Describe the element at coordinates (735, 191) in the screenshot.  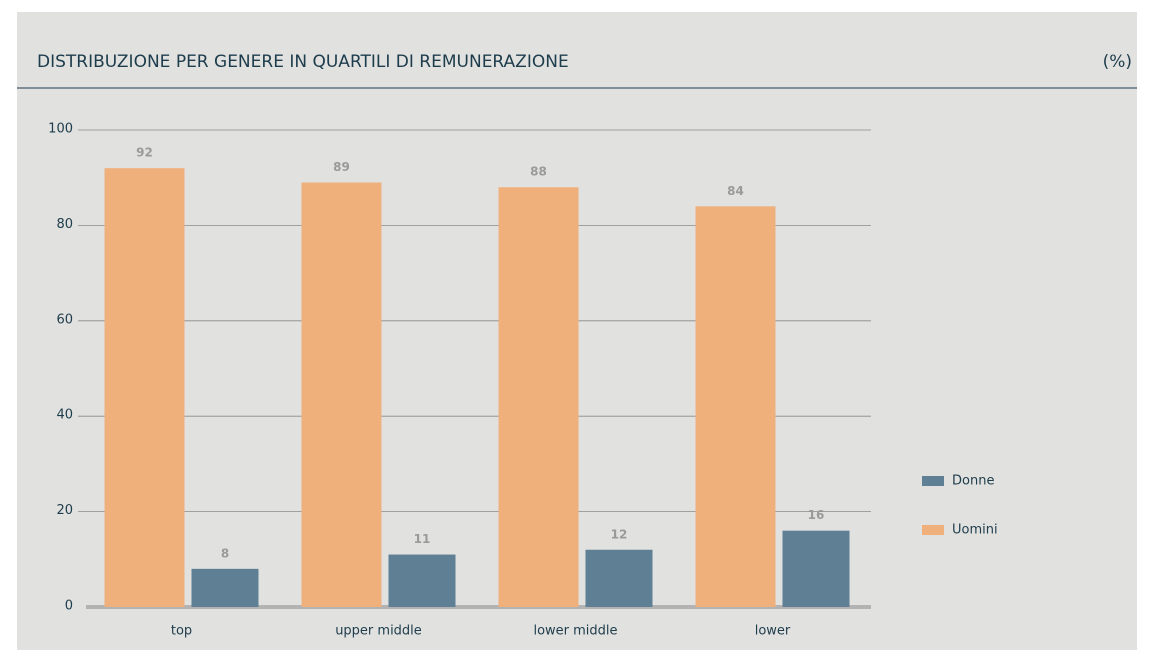
I see `value-label: 84` at that location.